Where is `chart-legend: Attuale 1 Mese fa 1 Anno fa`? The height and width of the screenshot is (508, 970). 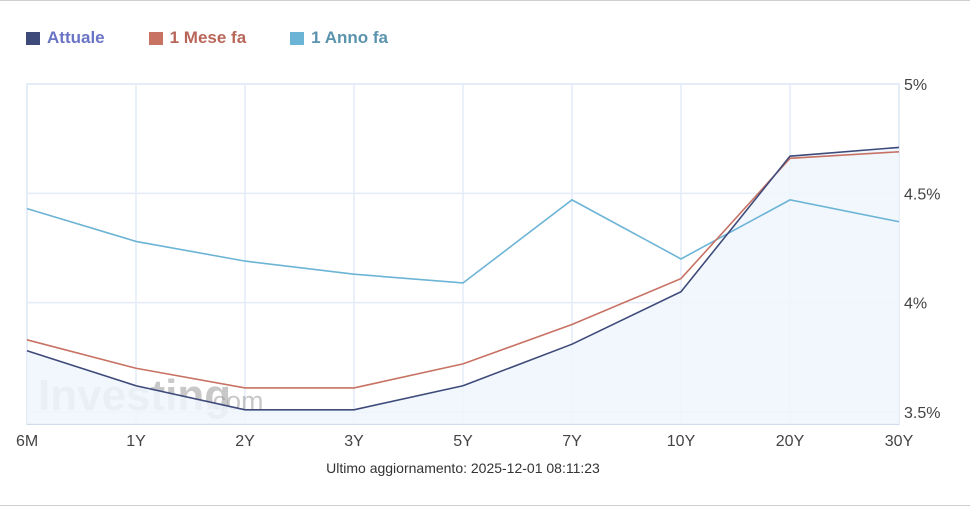
chart-legend: Attuale 1 Mese fa 1 Anno fa is located at coordinates (229, 38).